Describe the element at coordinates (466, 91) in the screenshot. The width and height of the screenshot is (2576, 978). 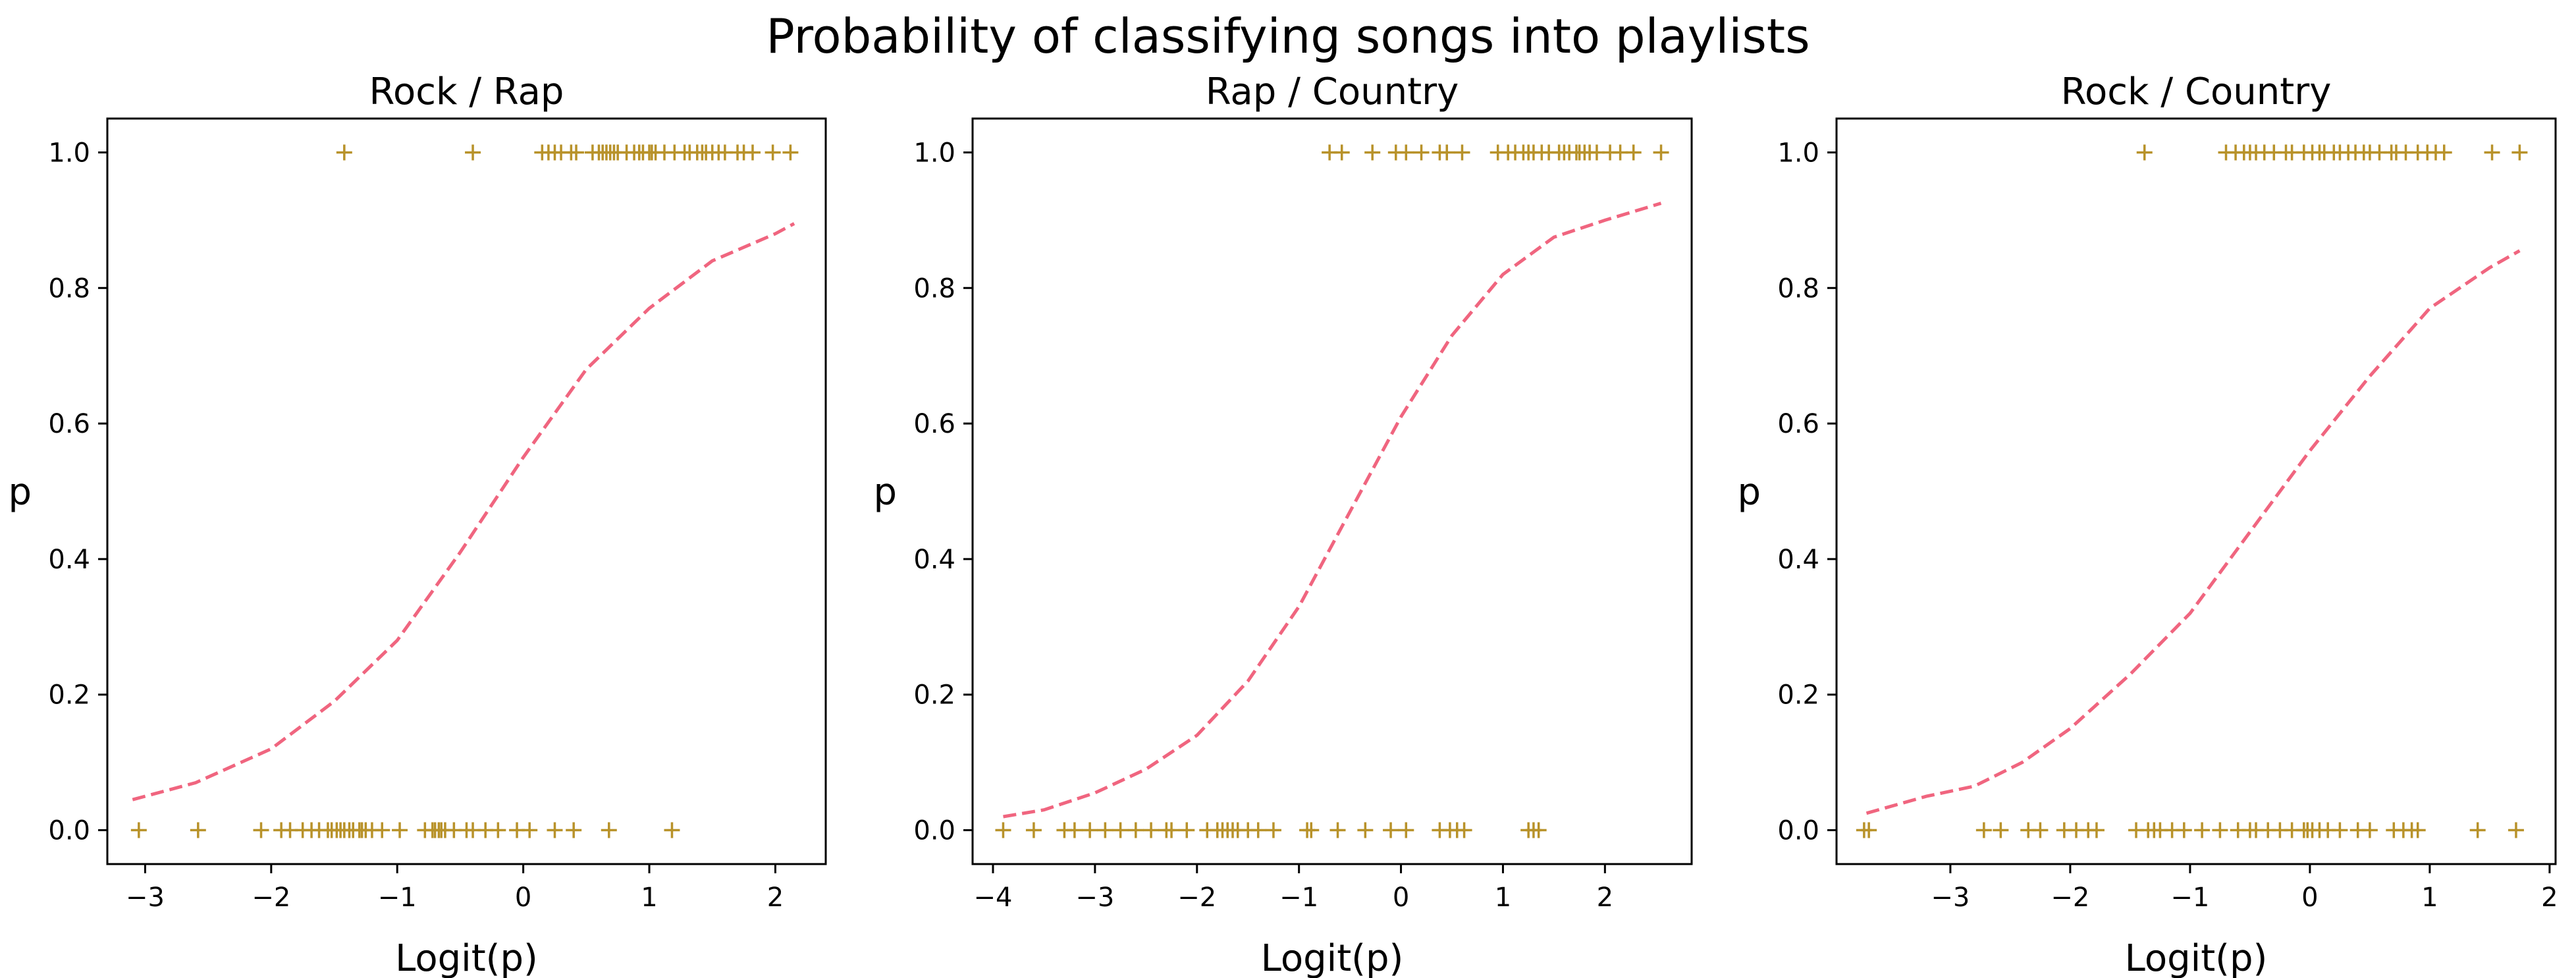
I see `subplot-title: Rock / Rap` at that location.